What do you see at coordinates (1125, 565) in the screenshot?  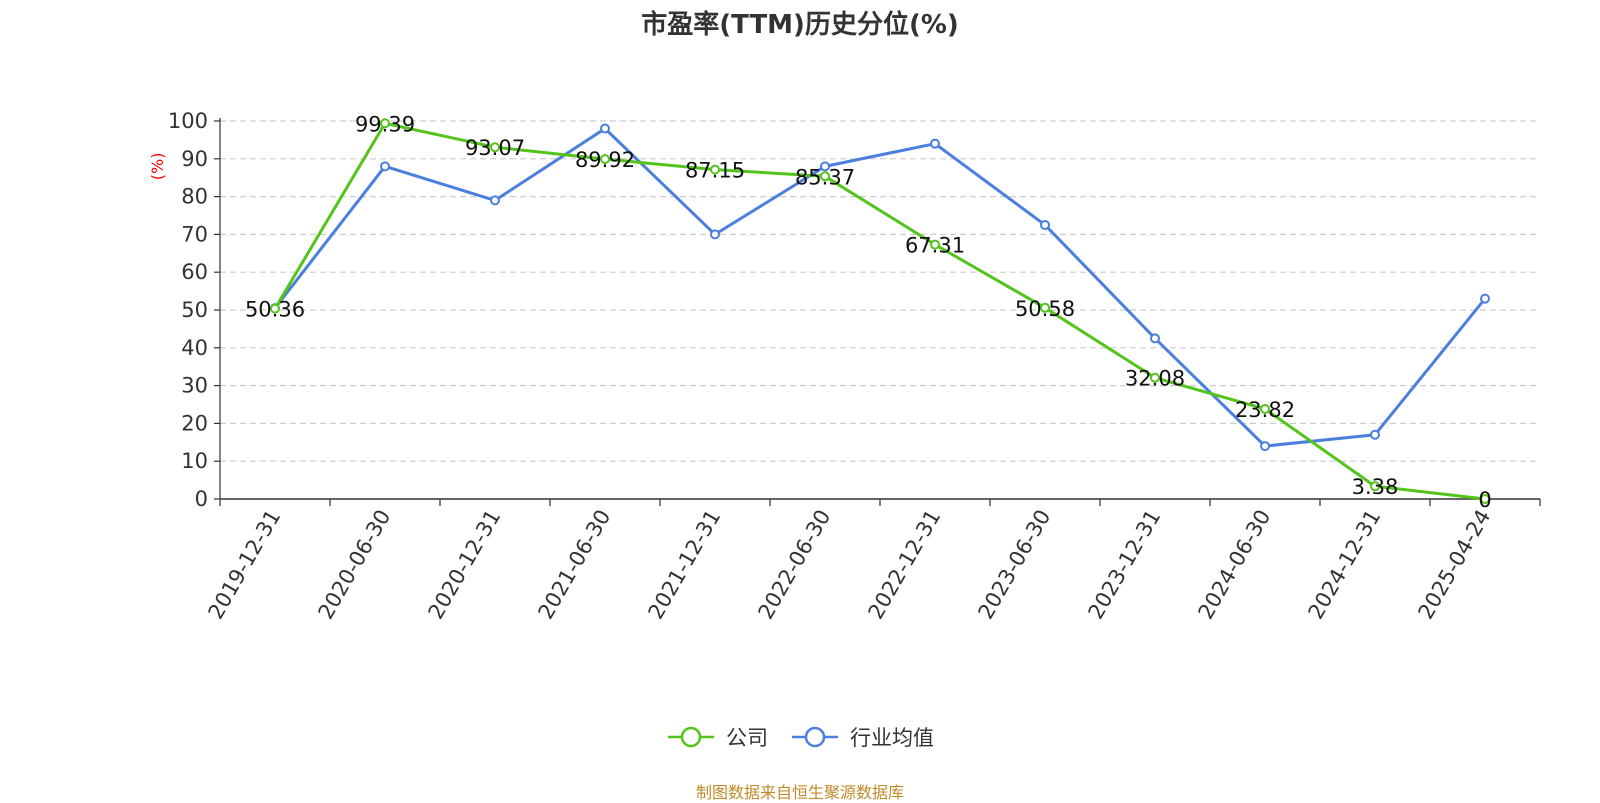 I see `x-tick-label: 2023-12-31` at bounding box center [1125, 565].